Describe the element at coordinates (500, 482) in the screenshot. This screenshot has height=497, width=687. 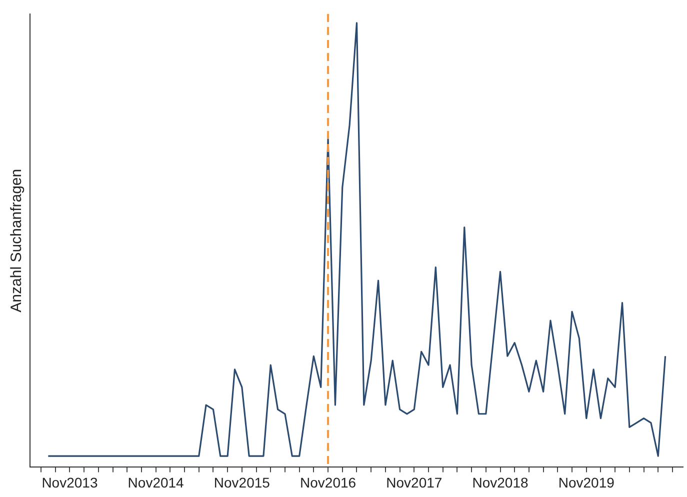
I see `x-tick-label: Nov2018` at that location.